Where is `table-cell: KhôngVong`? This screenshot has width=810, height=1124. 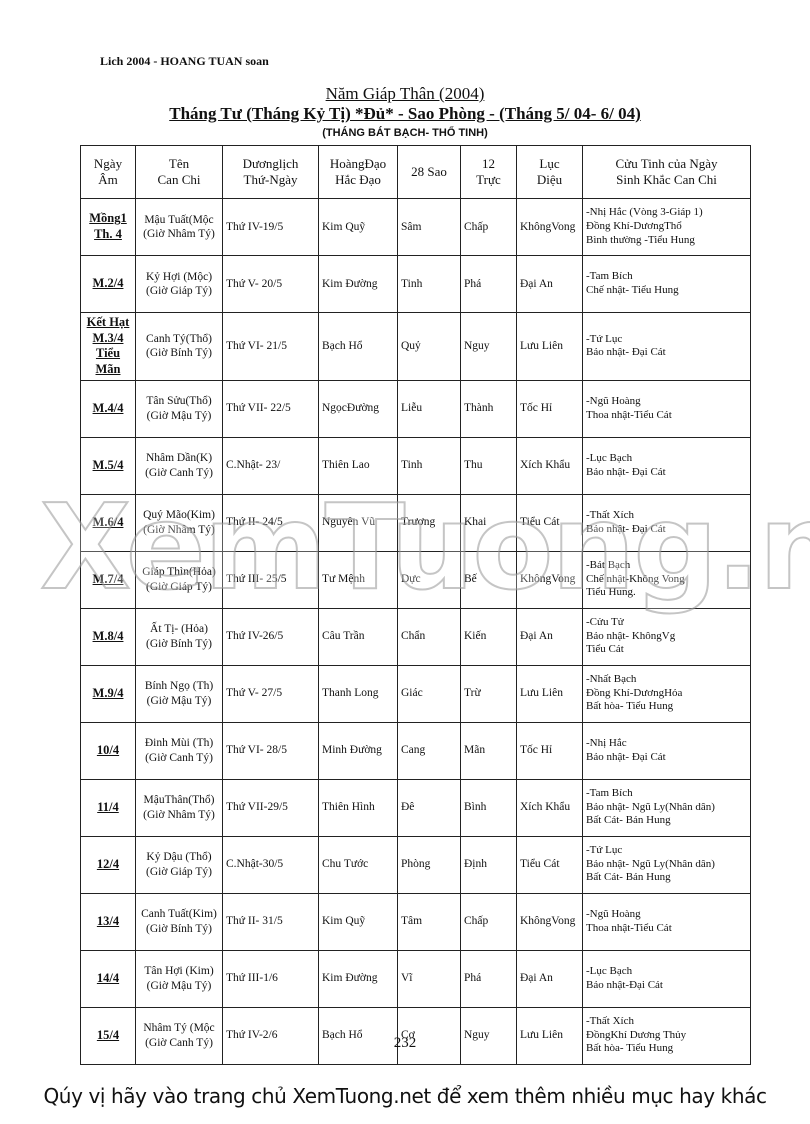
table-cell: KhôngVong is located at coordinates (549, 579).